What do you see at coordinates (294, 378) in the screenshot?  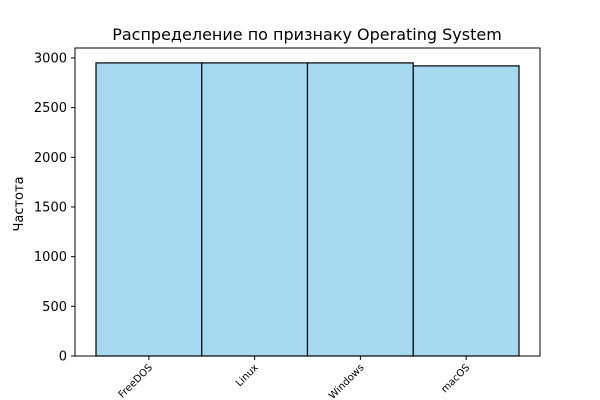 I see `x-axis: FreeDOS Linux Windows macOS` at bounding box center [294, 378].